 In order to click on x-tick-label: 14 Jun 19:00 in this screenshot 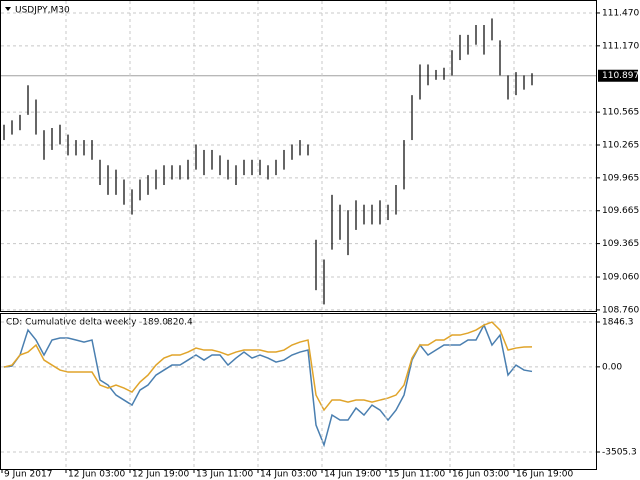, I will do `click(352, 475)`.